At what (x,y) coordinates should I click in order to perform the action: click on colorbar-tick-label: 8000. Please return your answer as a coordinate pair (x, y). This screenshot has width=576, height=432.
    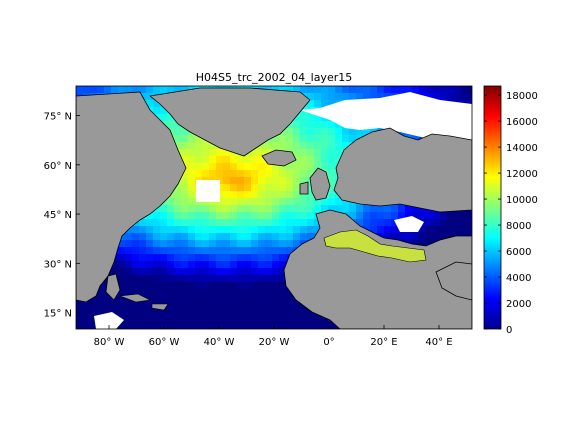
    Looking at the image, I should click on (518, 226).